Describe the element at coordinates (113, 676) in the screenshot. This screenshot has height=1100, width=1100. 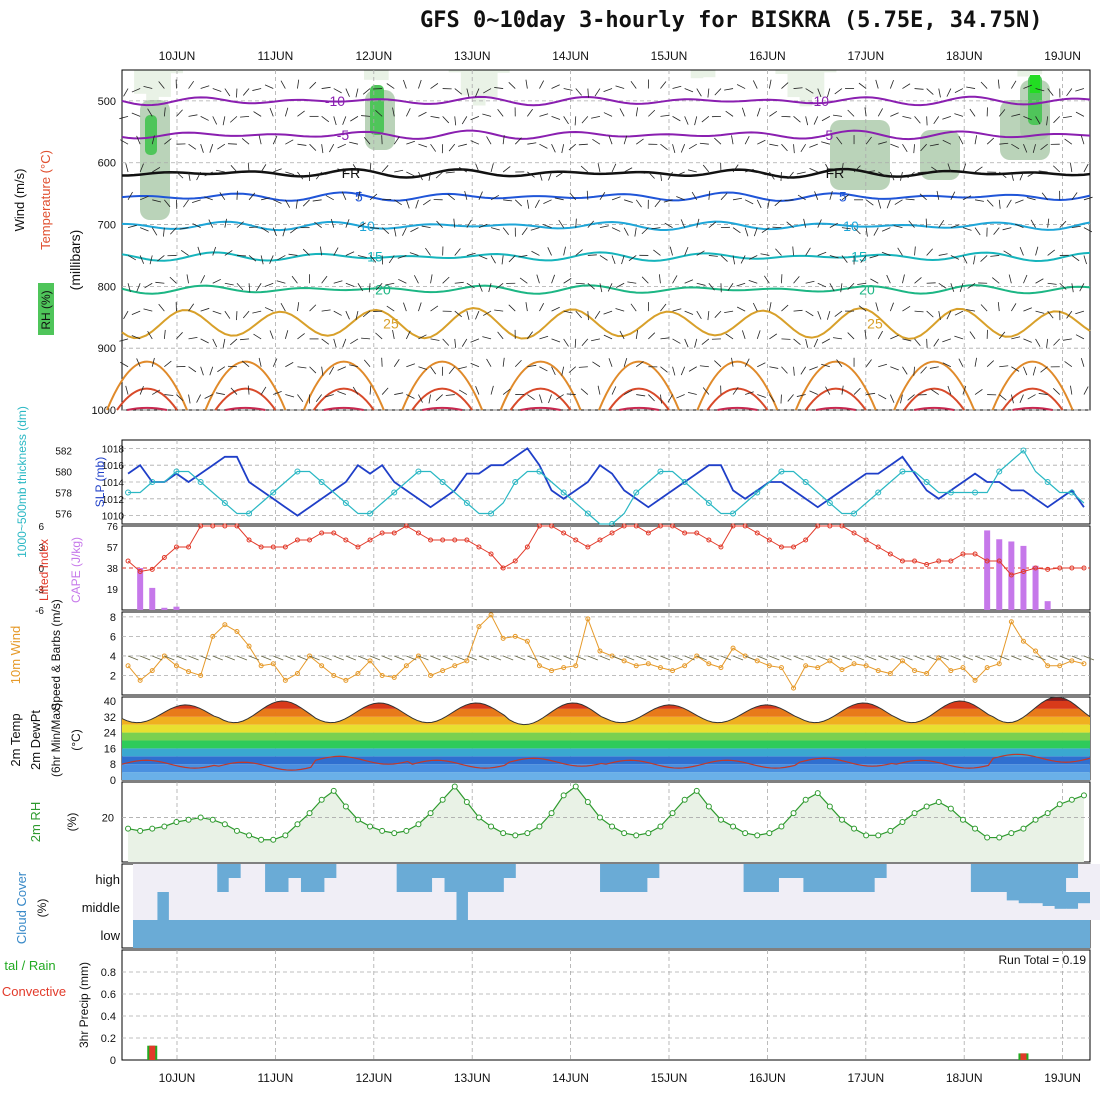
I see `y-tick-label: 2` at that location.